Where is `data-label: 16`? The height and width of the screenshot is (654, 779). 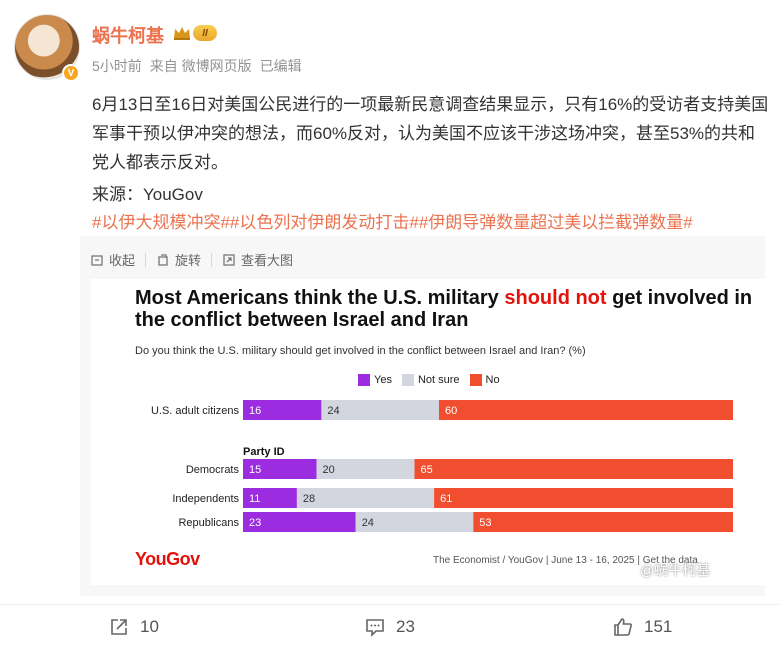 data-label: 16 is located at coordinates (255, 411).